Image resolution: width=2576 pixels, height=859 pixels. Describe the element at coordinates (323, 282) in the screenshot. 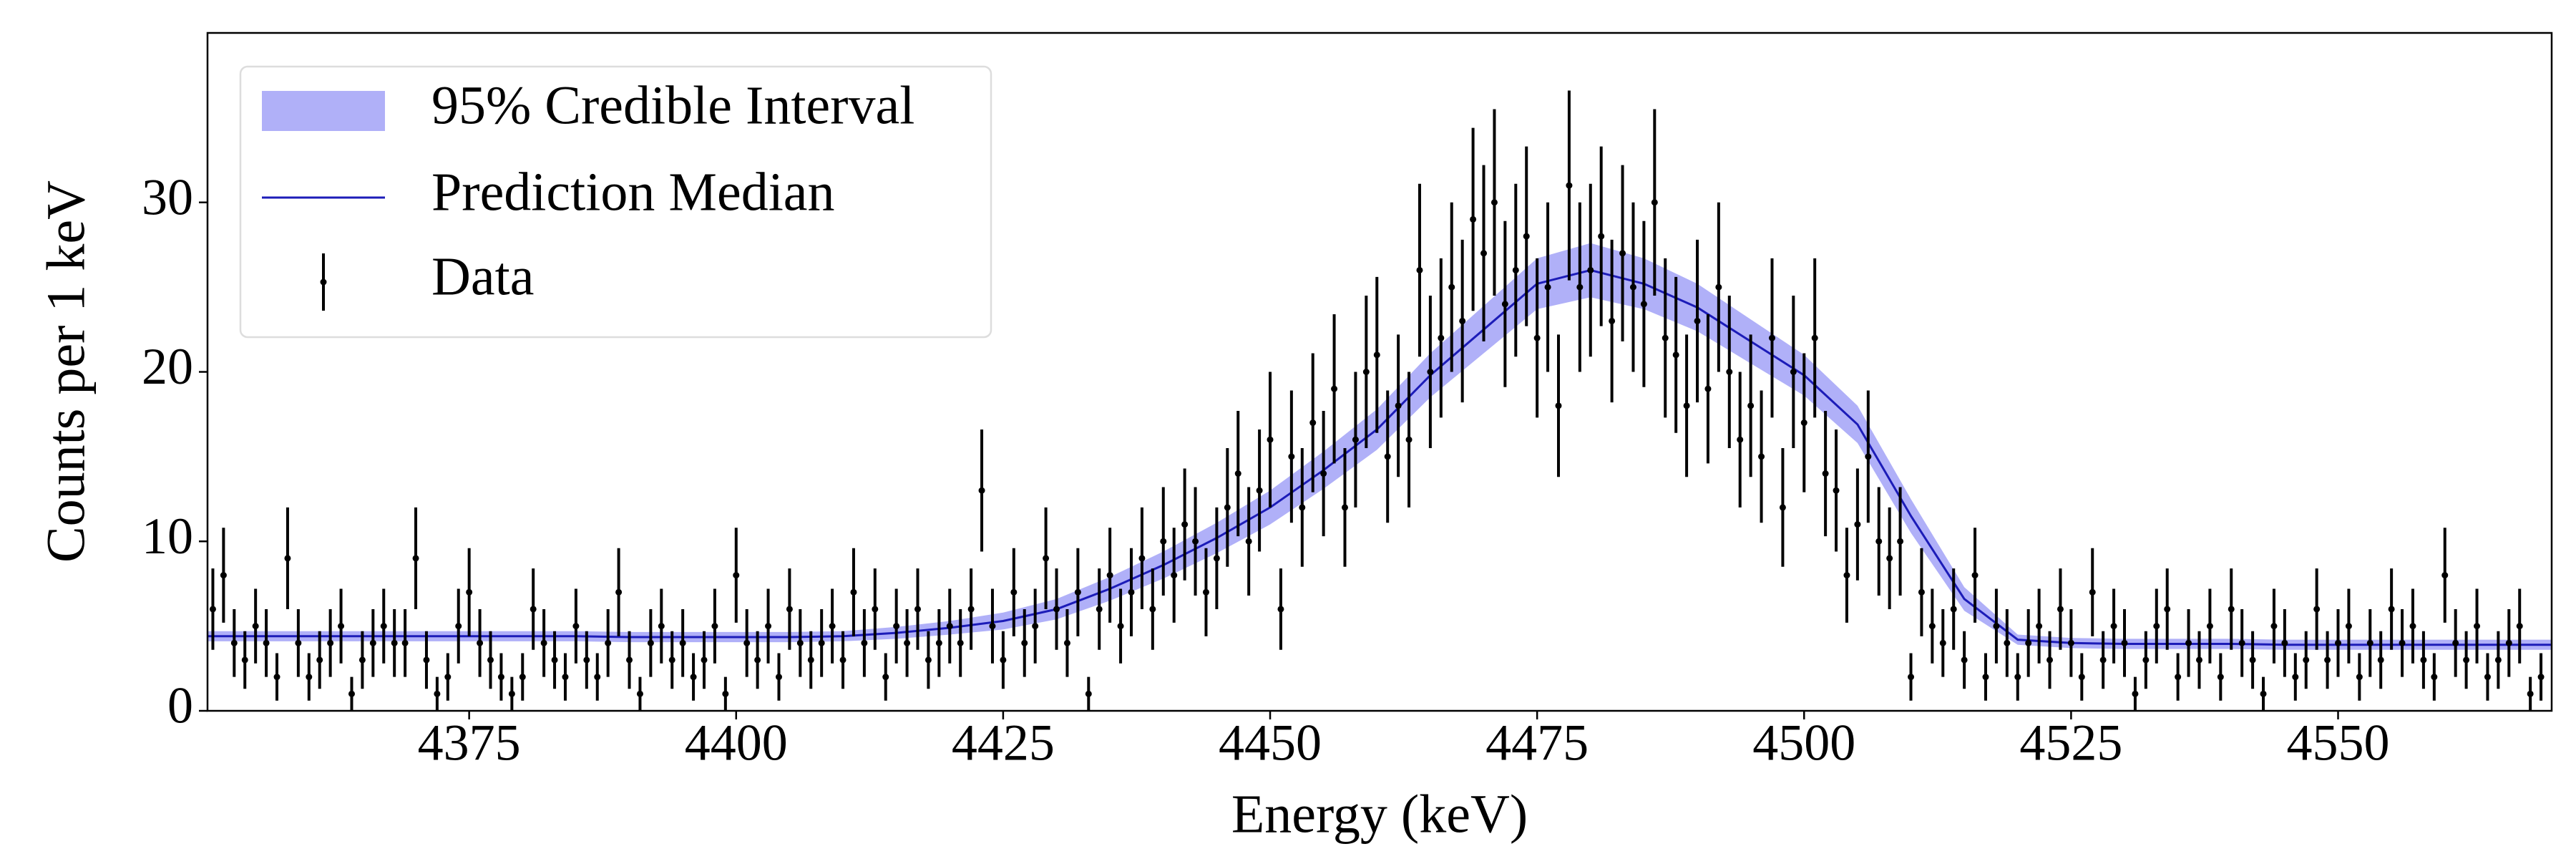

I see `legend-swatch-dot` at that location.